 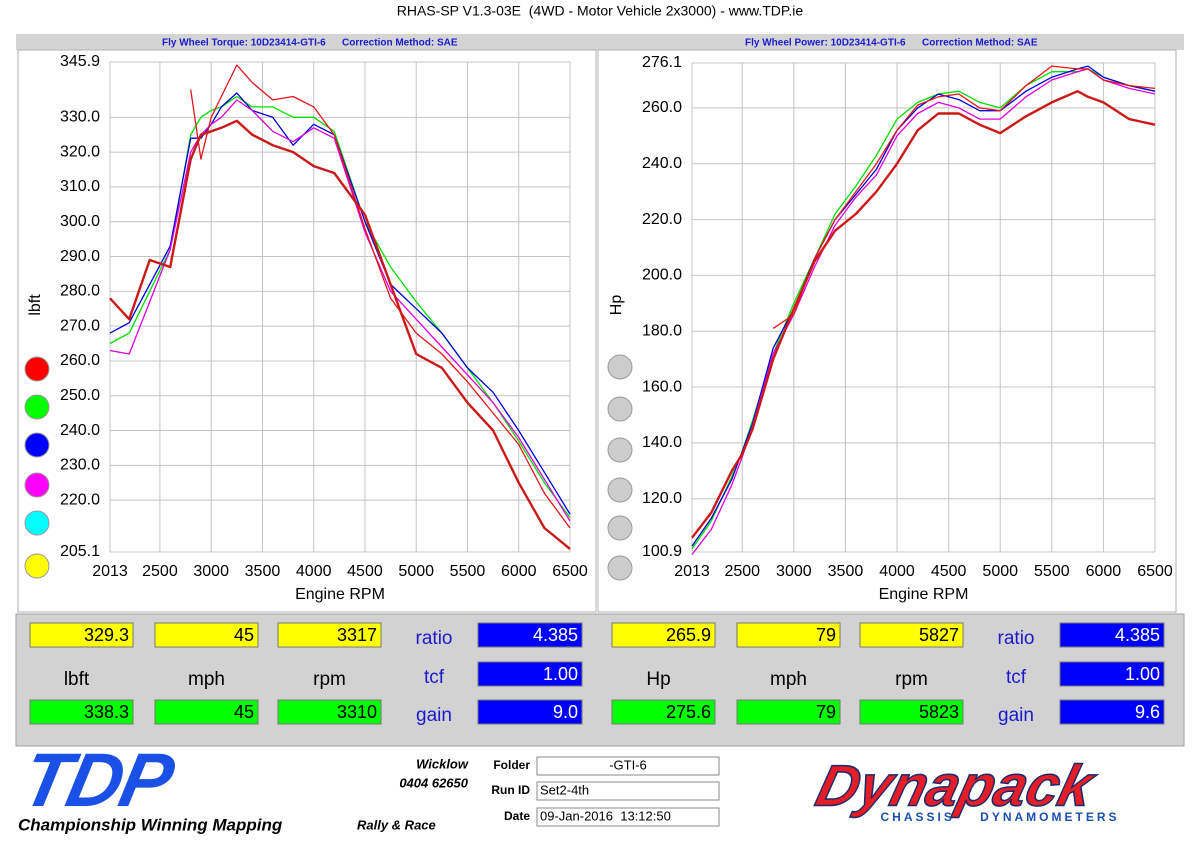 I want to click on y-tick-label: 100.9, so click(x=662, y=551).